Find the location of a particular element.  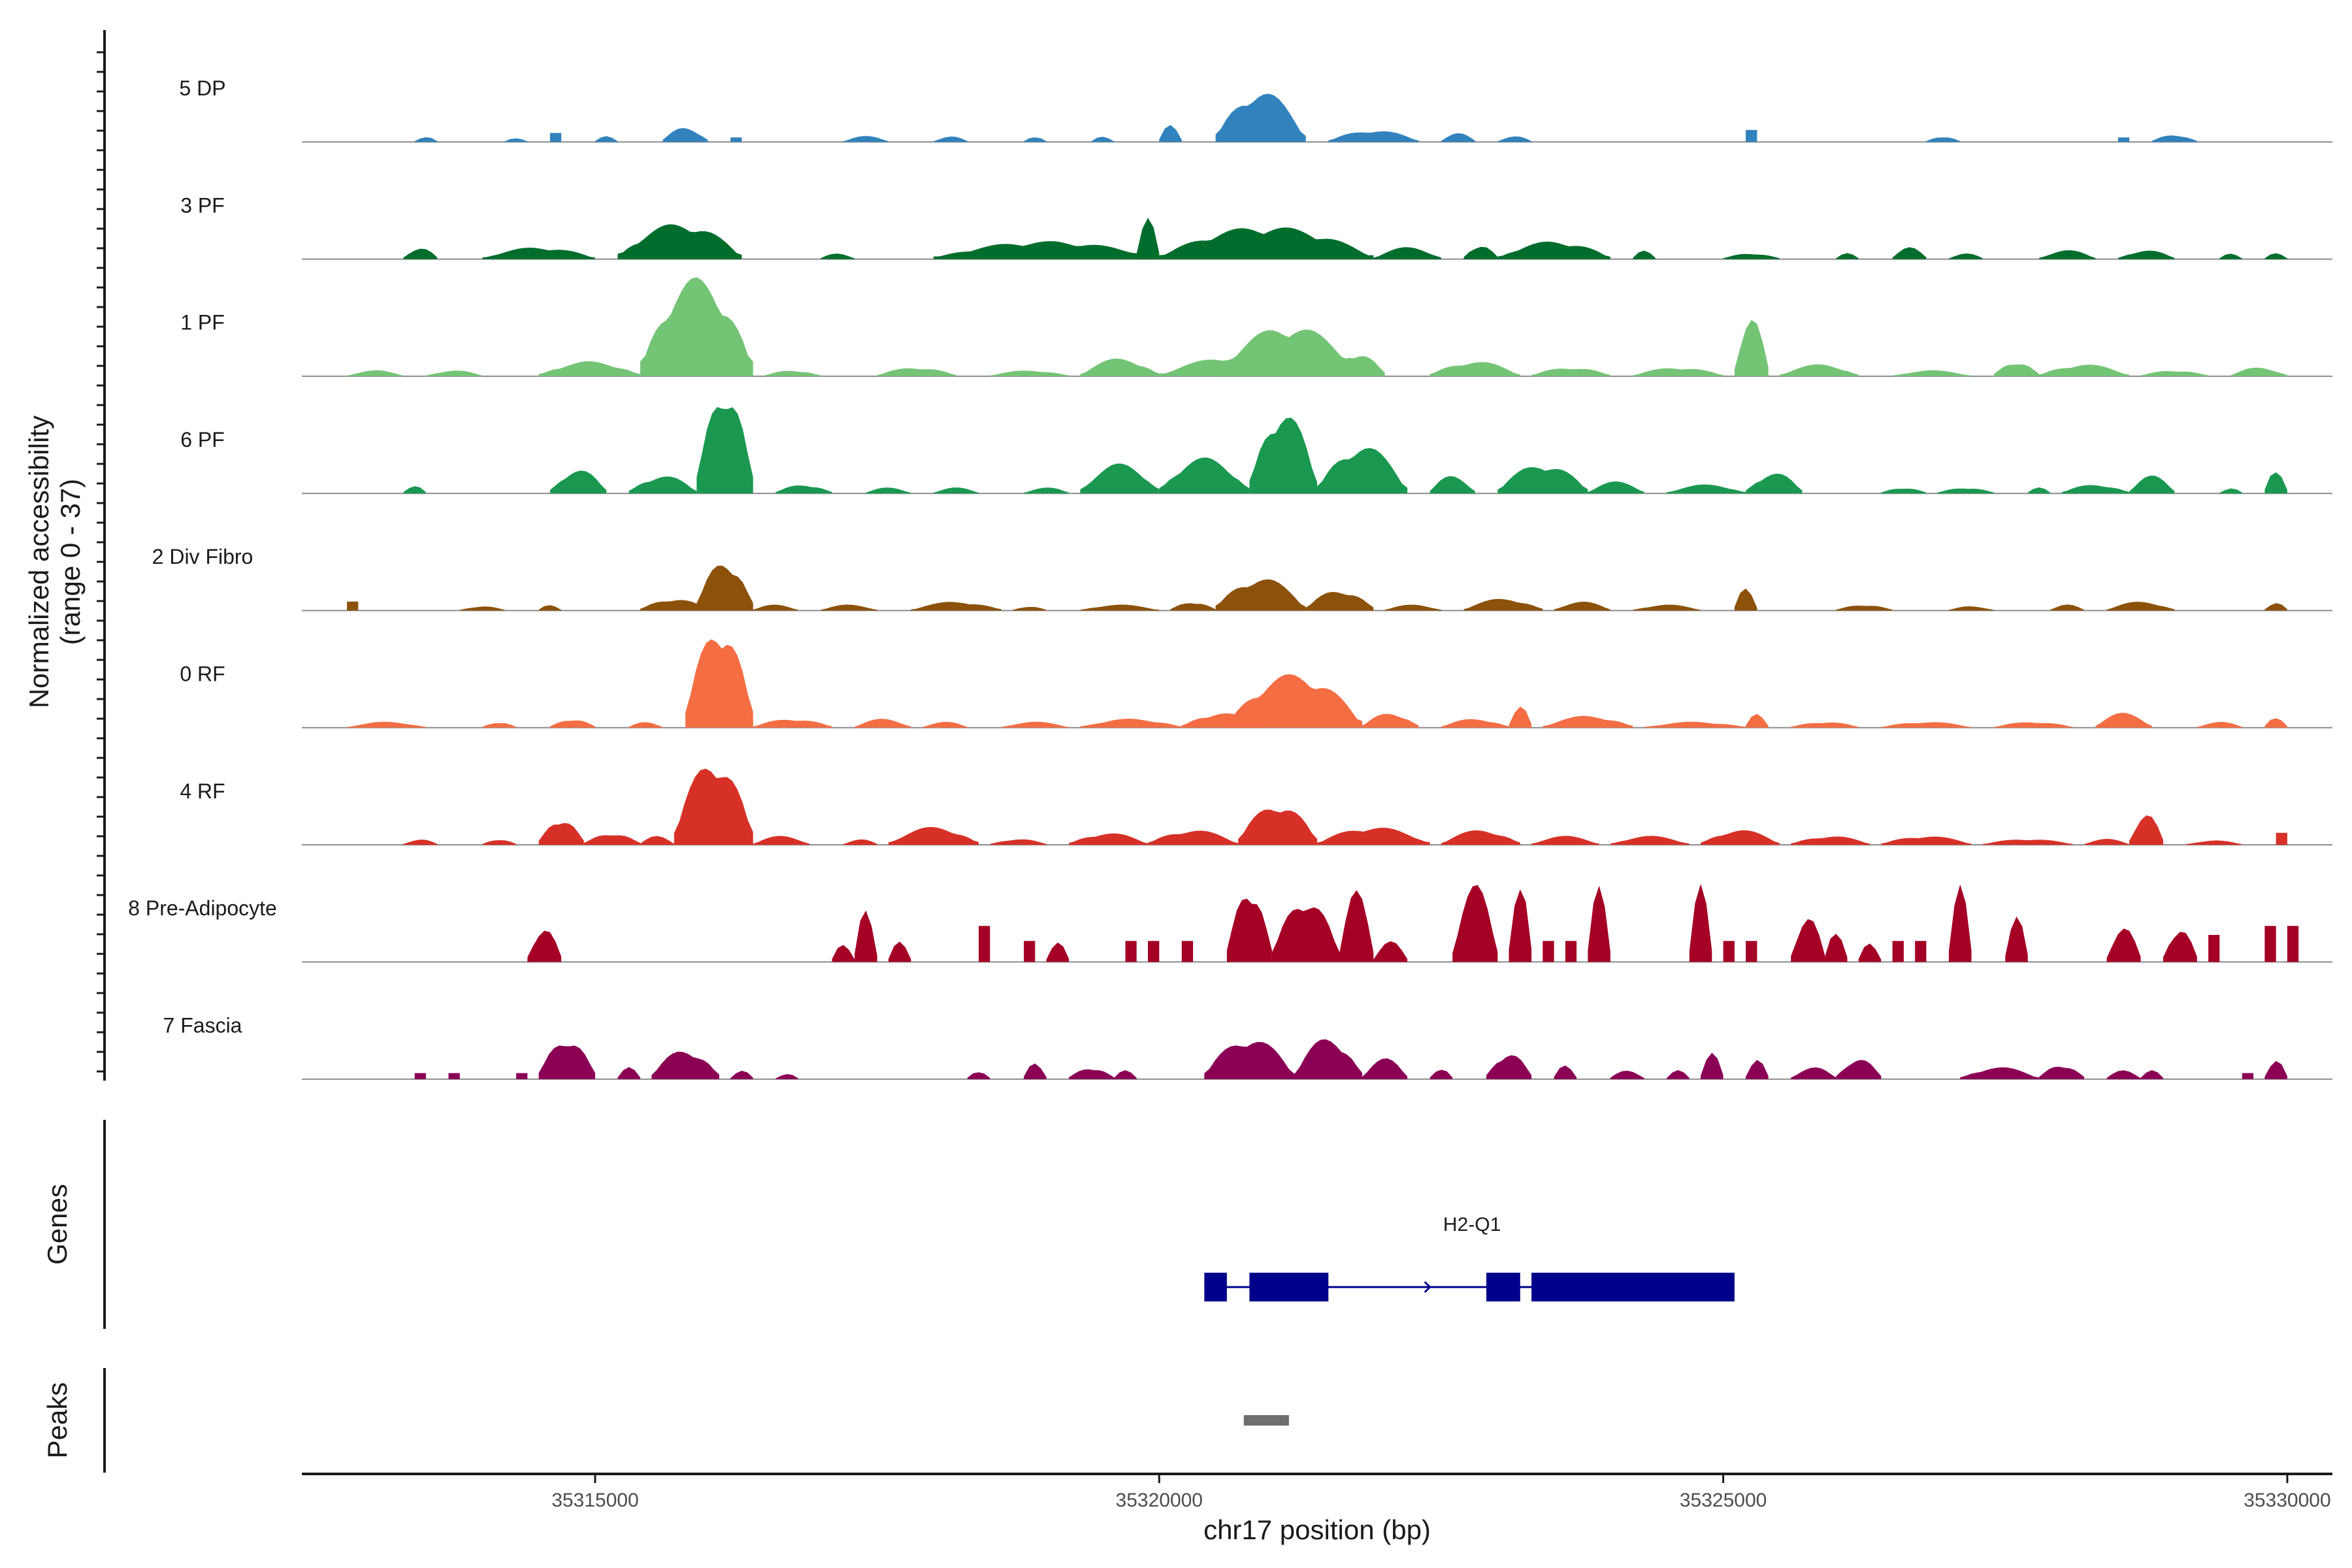

track-label: 0 RF is located at coordinates (202, 674).